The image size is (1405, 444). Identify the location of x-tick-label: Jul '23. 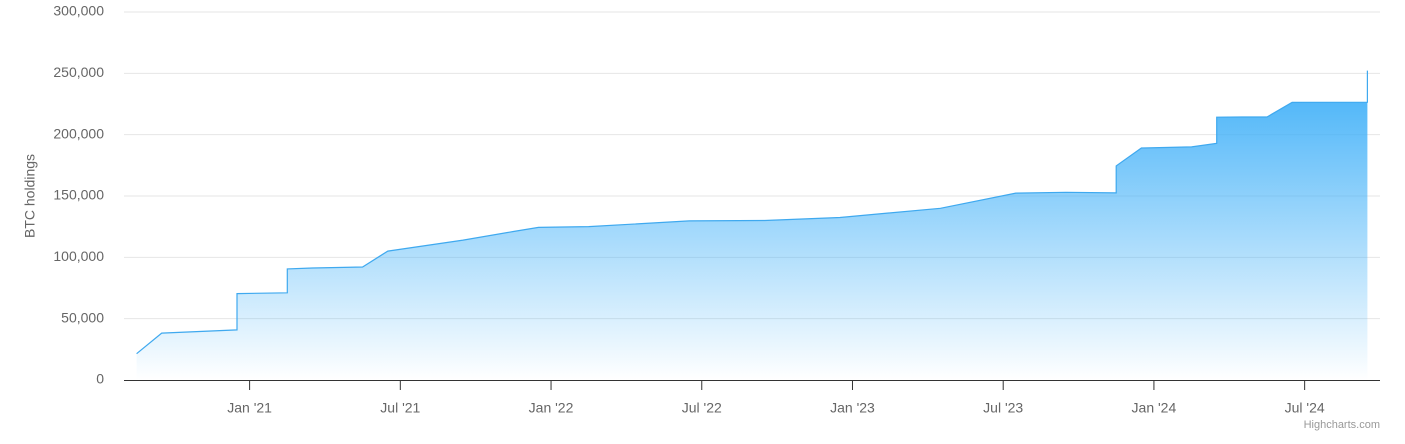
(1003, 408).